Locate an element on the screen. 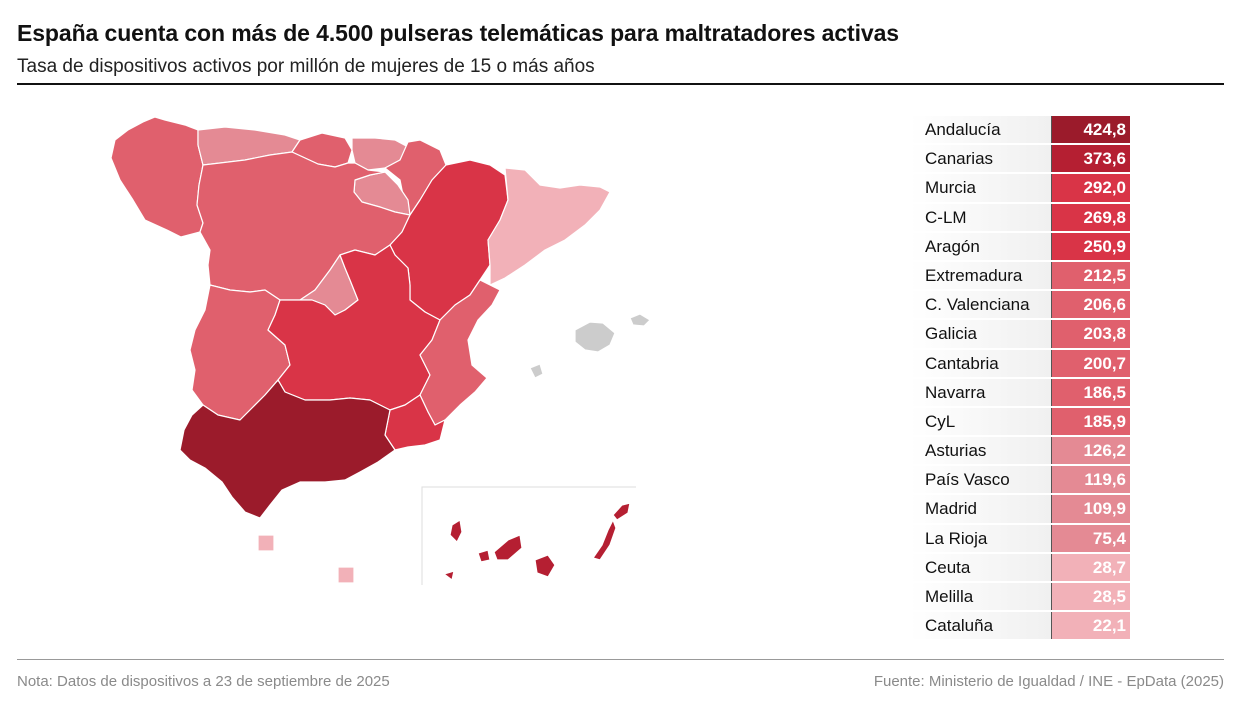 The image size is (1240, 714). ranking-region-label: Cantabria is located at coordinates (980, 363).